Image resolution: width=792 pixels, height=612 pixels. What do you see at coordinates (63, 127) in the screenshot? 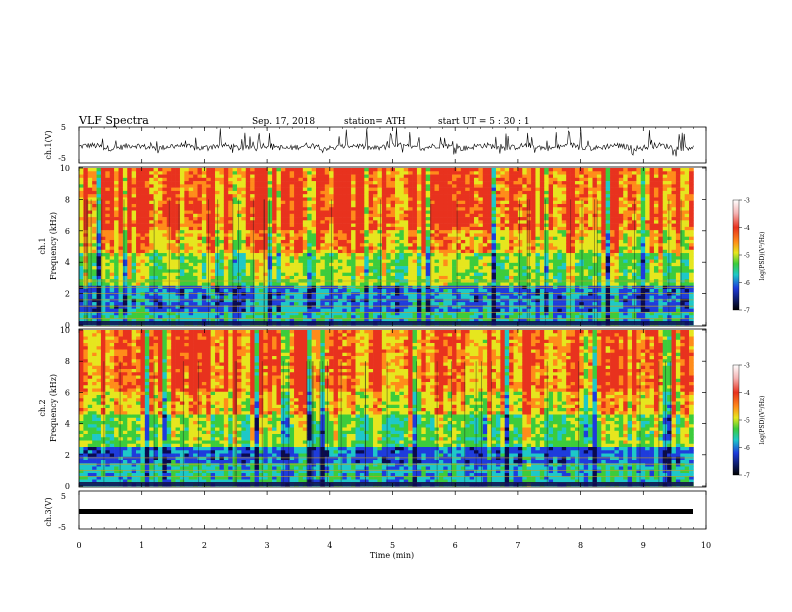
I see `ch1-ytick-top: 5` at bounding box center [63, 127].